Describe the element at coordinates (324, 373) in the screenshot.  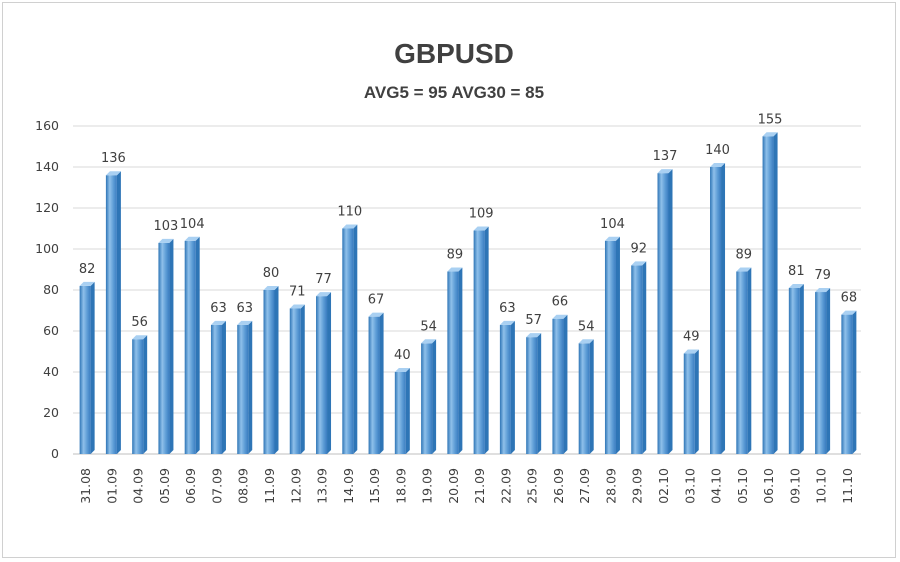
I see `bar-13.09` at that location.